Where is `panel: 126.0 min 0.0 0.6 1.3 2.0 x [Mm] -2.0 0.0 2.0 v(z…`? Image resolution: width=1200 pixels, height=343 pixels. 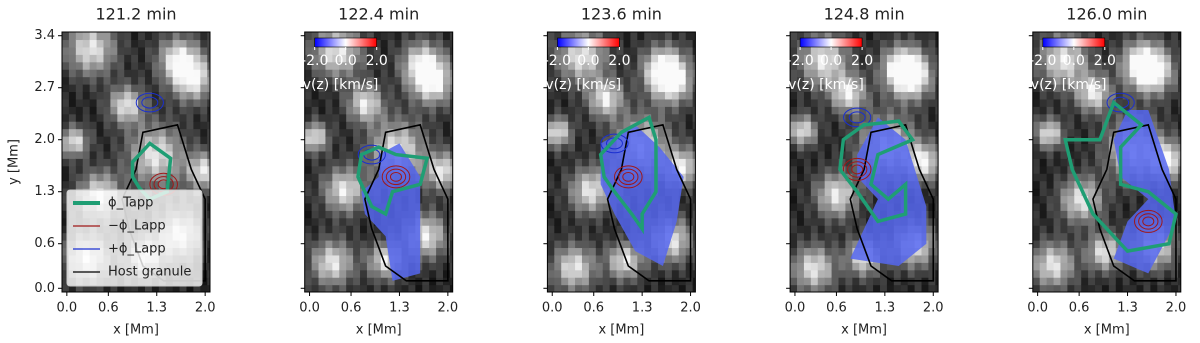 panel: 126.0 min 0.0 0.6 1.3 2.0 x [Mm] -2.0 0.0 2.0 v(z… is located at coordinates (1106, 171).